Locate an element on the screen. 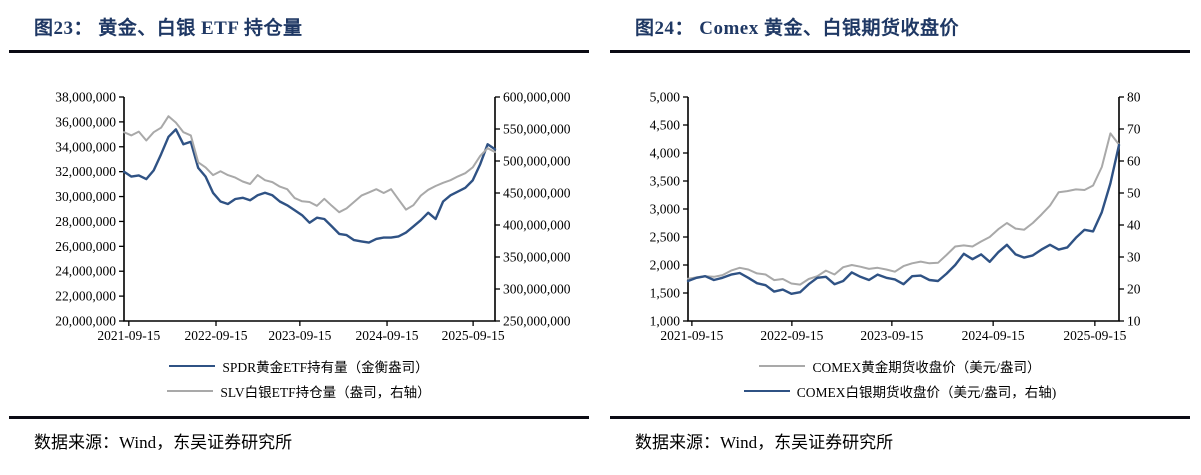 This screenshot has height=475, width=1201. right-axis-tick-label: 300,000,000 is located at coordinates (537, 289).